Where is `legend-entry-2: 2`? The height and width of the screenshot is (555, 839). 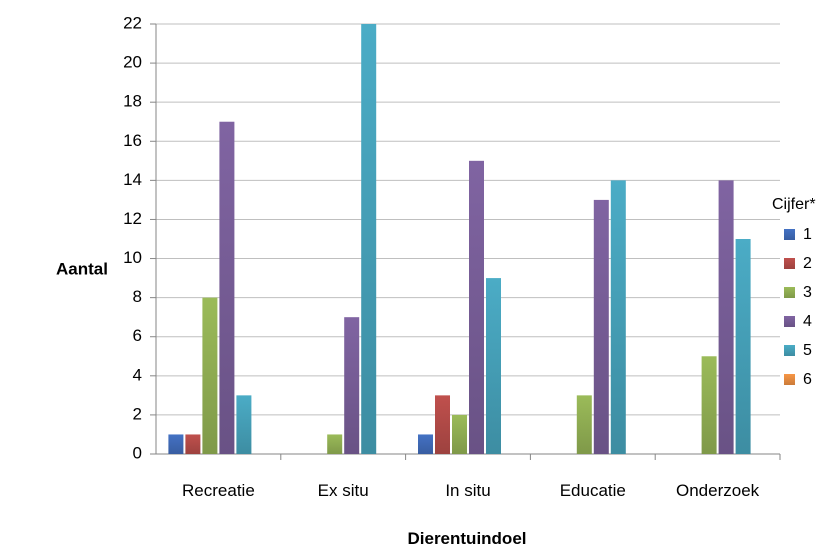 legend-entry-2: 2 is located at coordinates (807, 263).